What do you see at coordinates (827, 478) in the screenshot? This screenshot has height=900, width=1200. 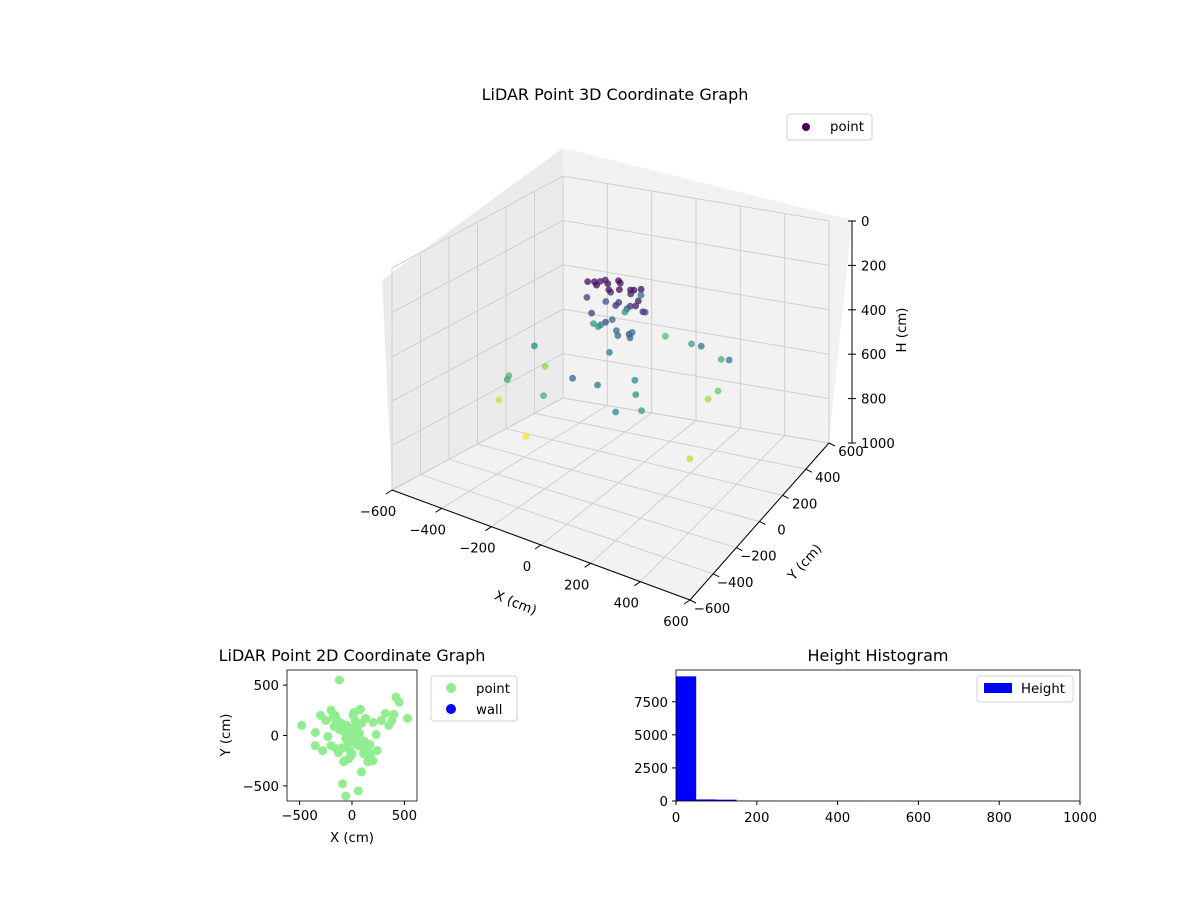 I see `y-tick-label: 400` at bounding box center [827, 478].